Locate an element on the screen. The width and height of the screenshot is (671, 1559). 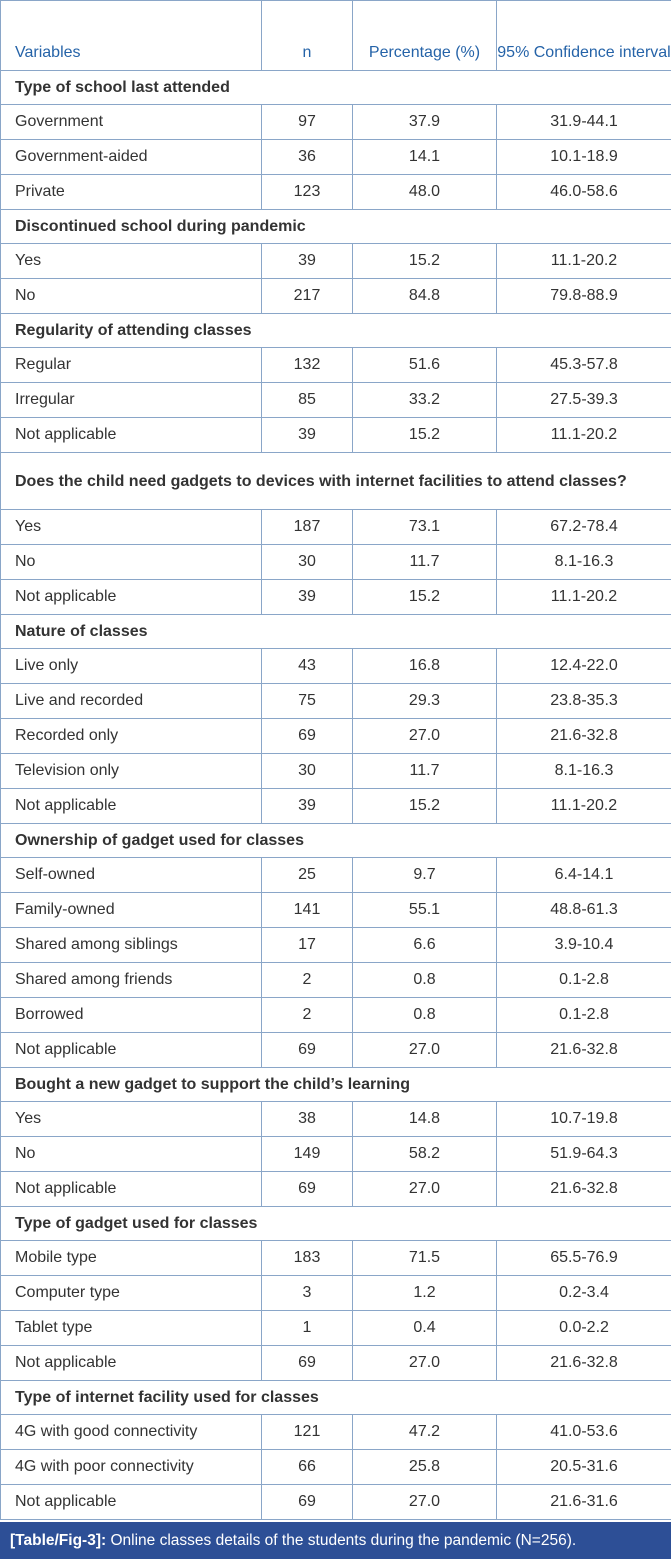
cell: 43 is located at coordinates (307, 666).